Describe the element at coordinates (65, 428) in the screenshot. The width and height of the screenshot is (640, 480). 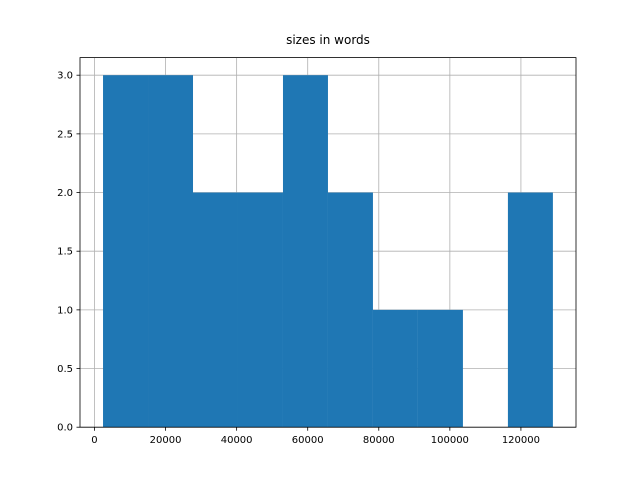
I see `y-tick-label: 0.0` at that location.